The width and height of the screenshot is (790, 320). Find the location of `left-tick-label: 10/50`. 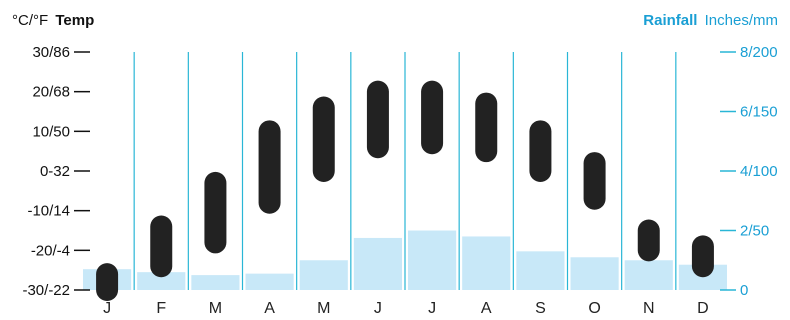

left-tick-label: 10/50 is located at coordinates (51, 131).